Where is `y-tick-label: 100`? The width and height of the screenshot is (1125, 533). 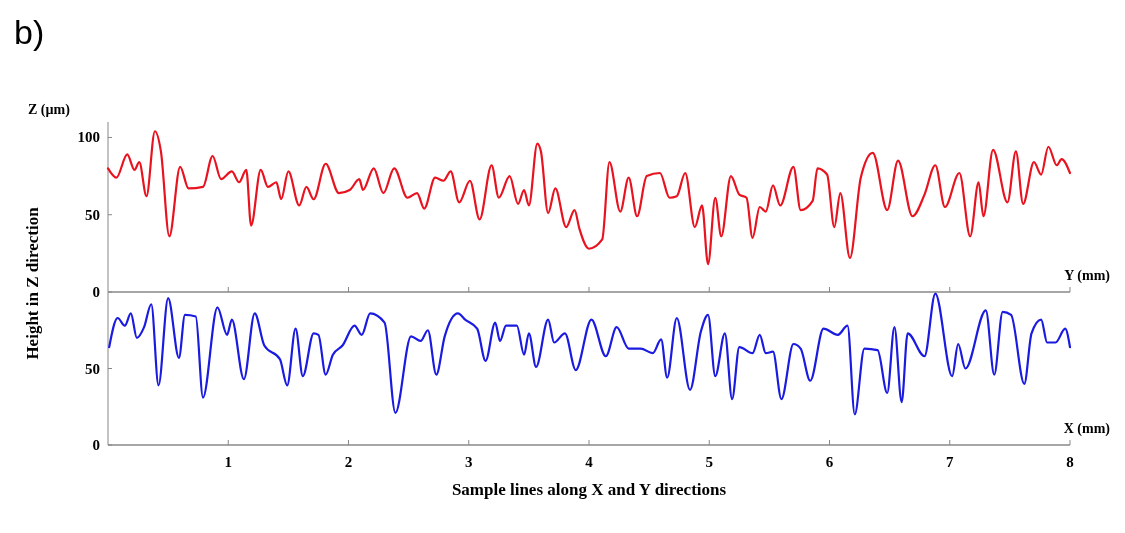
y-tick-label: 100 is located at coordinates (88, 137).